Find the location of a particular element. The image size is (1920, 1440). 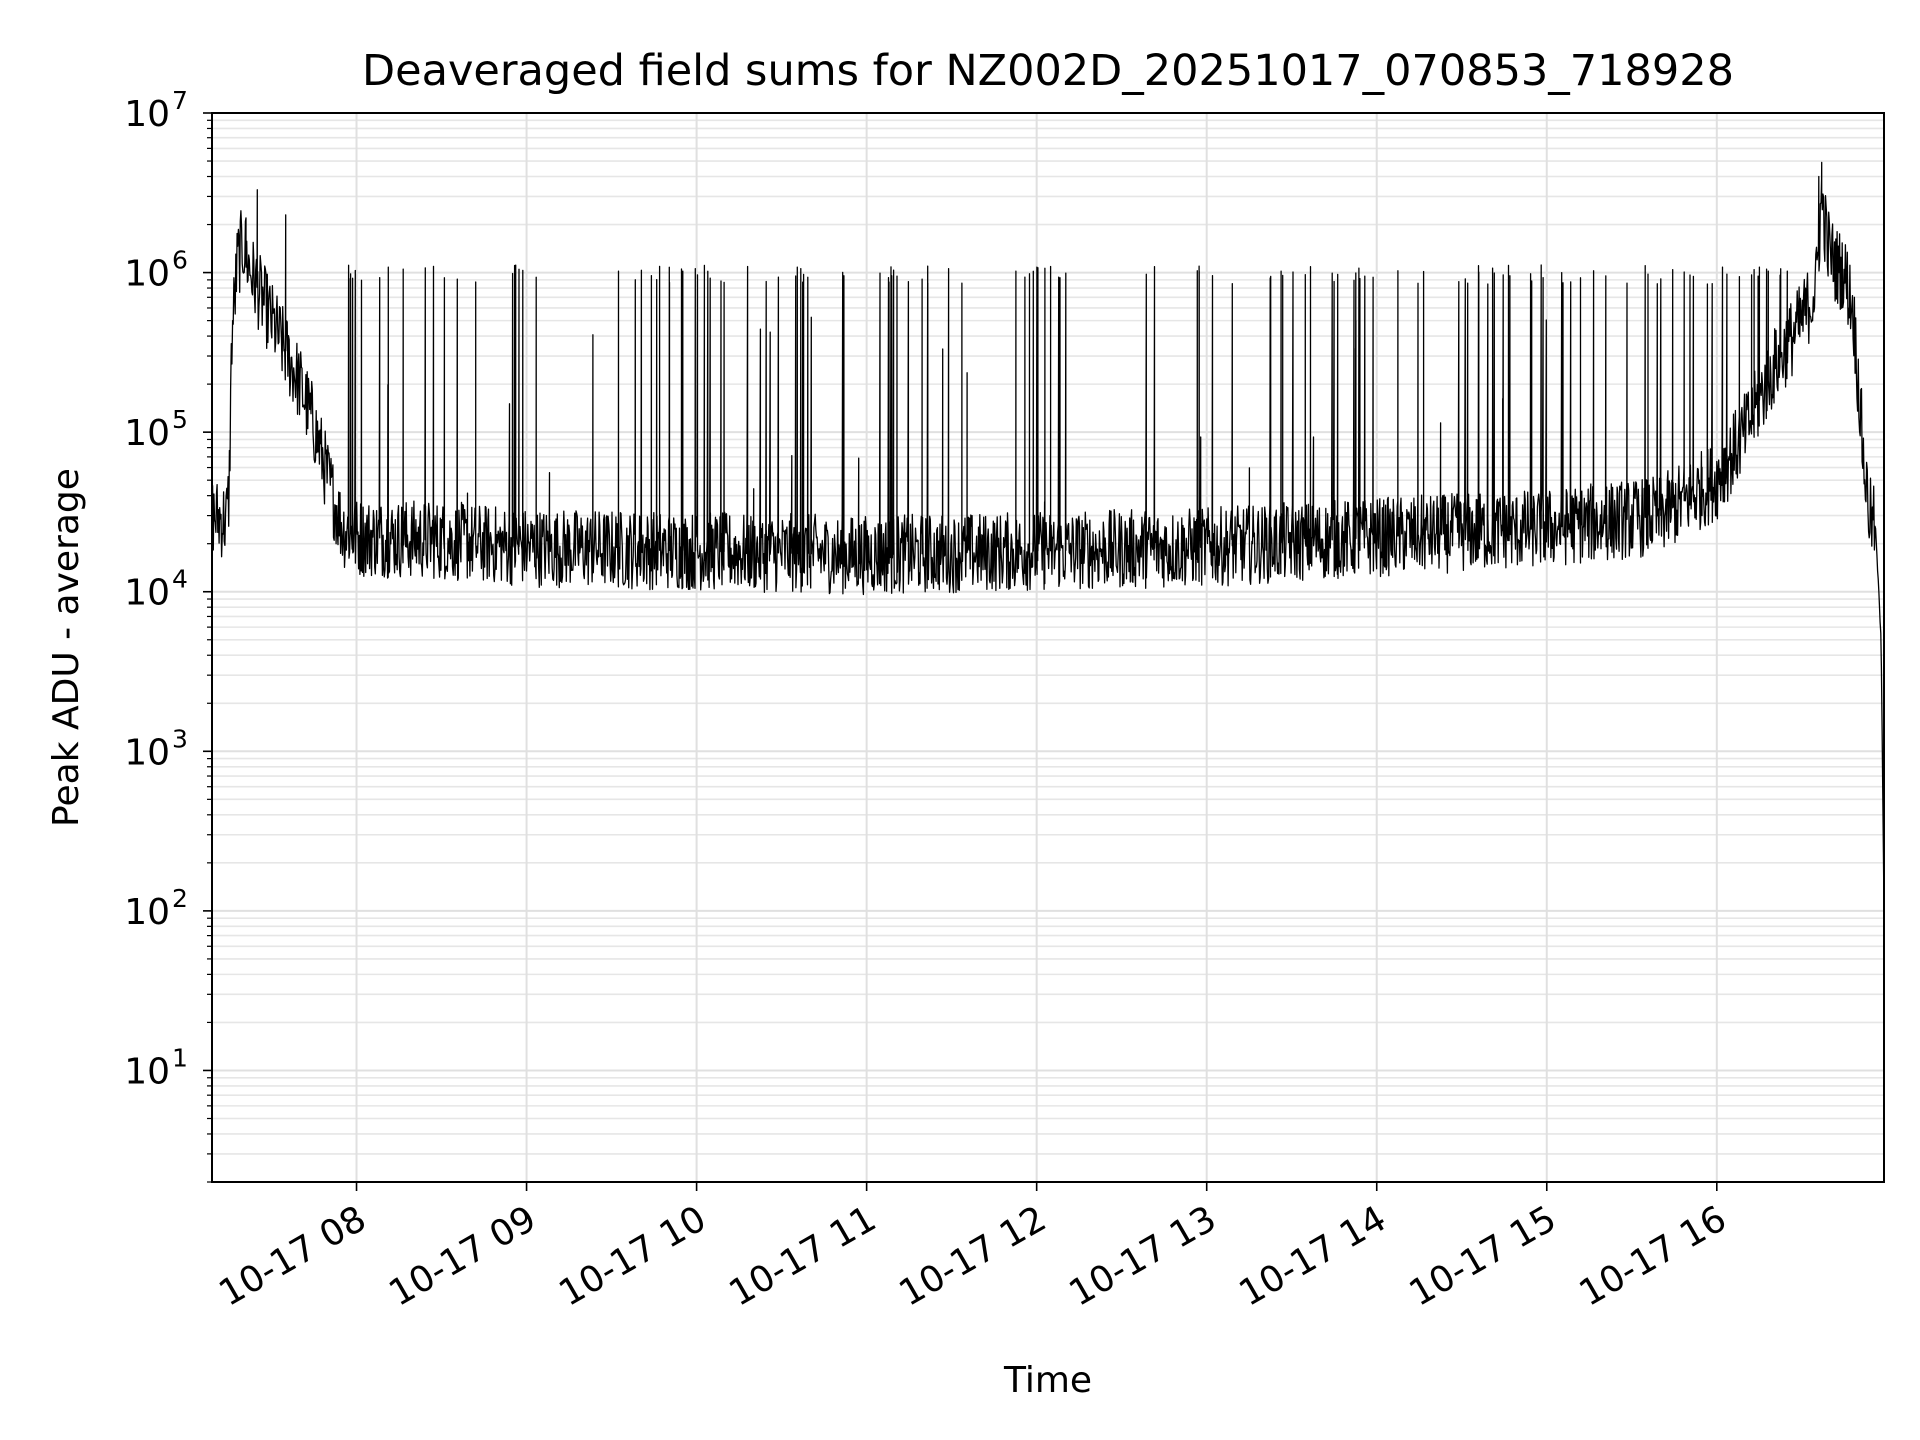

x-tick-label: 10-17 16 is located at coordinates (1653, 1256).